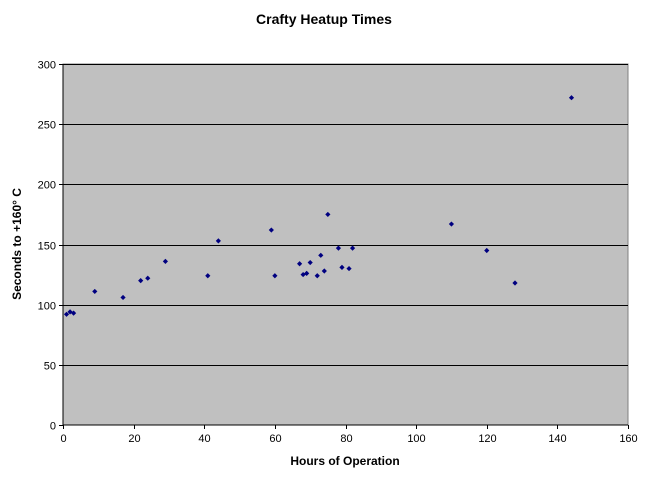 This screenshot has height=484, width=648. Describe the element at coordinates (47, 66) in the screenshot. I see `y-tick-label: 300` at that location.